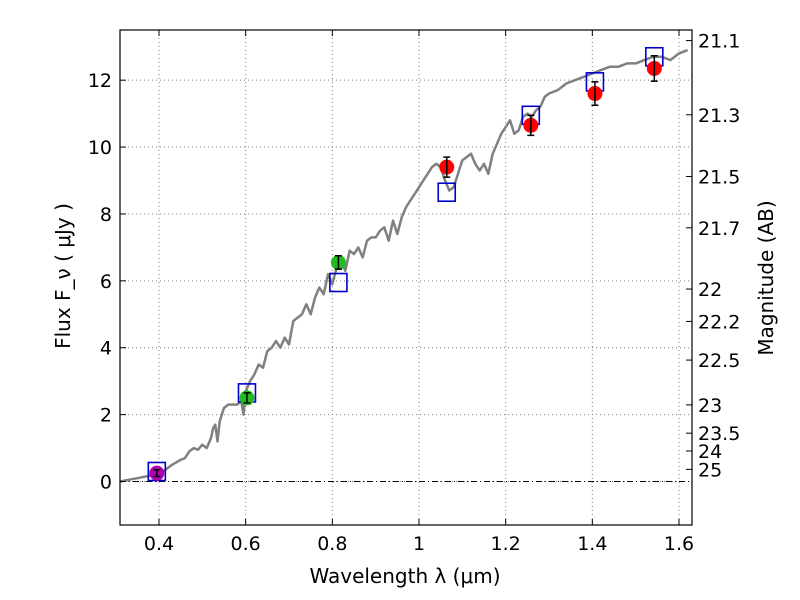  What do you see at coordinates (106, 215) in the screenshot?
I see `y-tick-label: 8` at bounding box center [106, 215].